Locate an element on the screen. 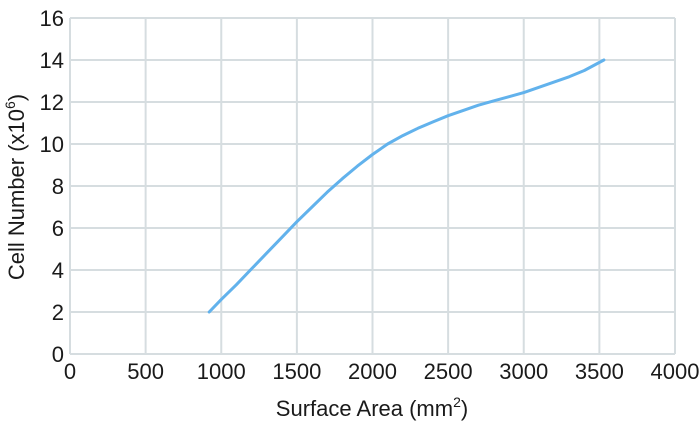  y-tick-label: 2 is located at coordinates (58, 312).